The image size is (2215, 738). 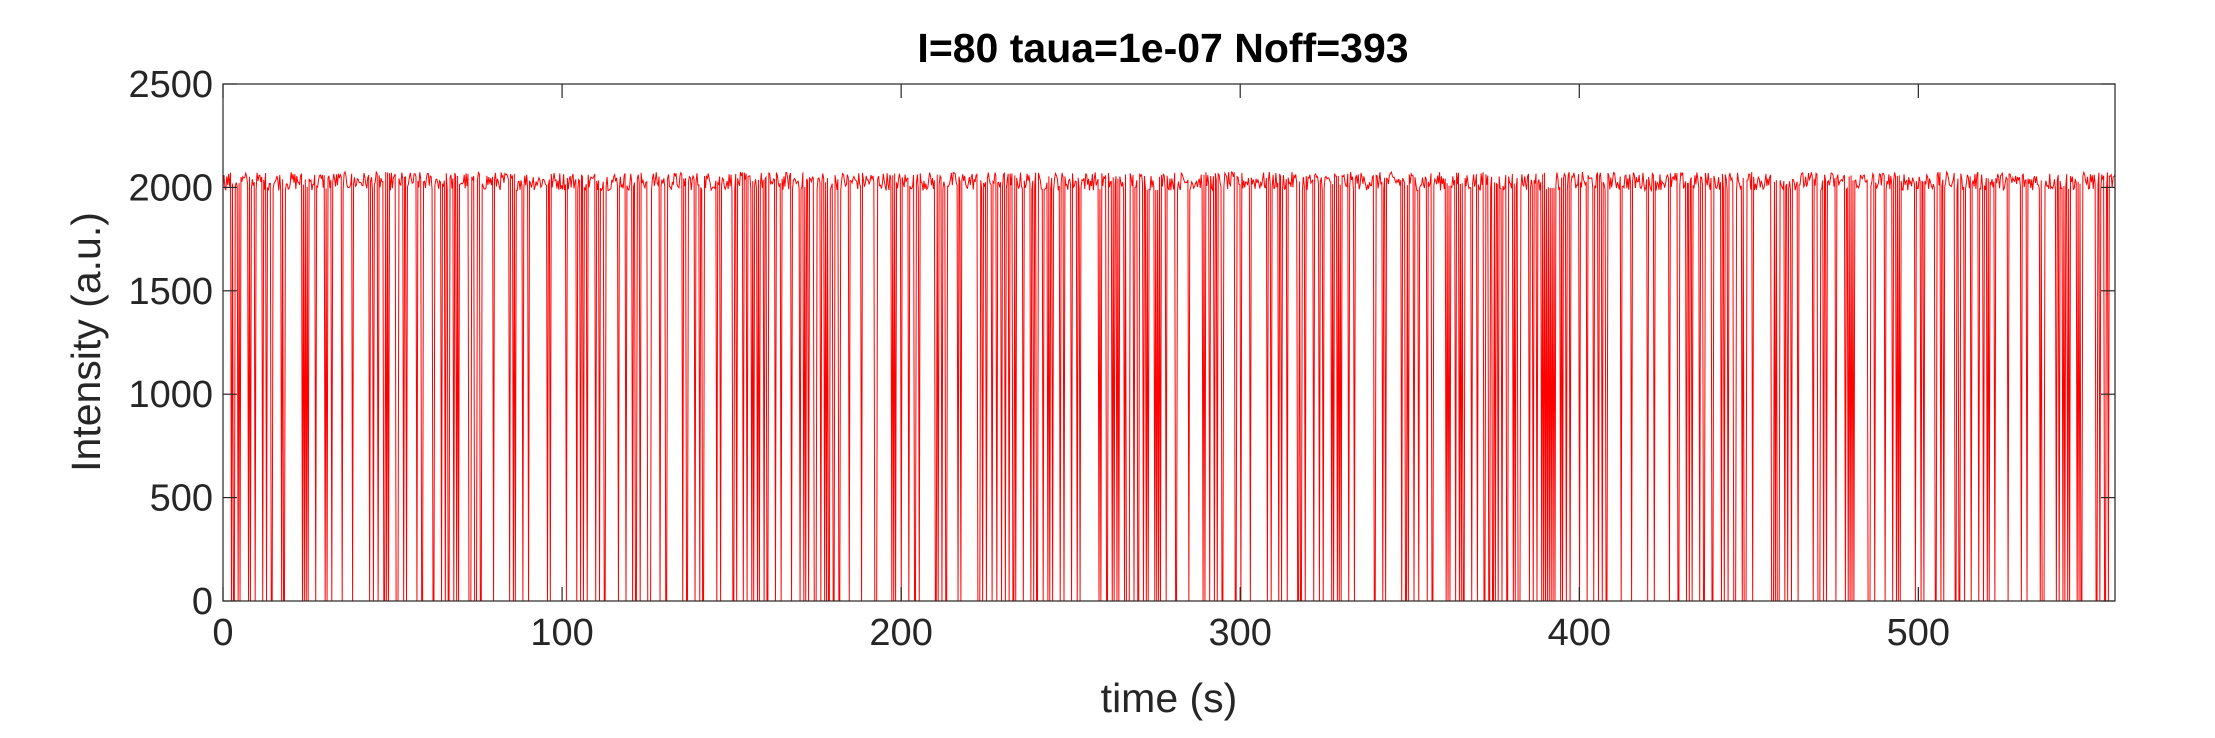 What do you see at coordinates (170, 188) in the screenshot?
I see `y-tick-label: 2000` at bounding box center [170, 188].